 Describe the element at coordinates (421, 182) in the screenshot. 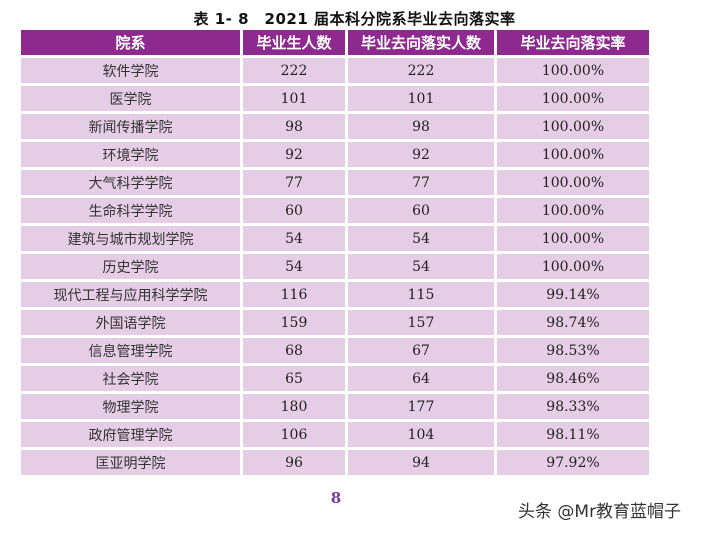

I see `cell-placed: 77` at that location.